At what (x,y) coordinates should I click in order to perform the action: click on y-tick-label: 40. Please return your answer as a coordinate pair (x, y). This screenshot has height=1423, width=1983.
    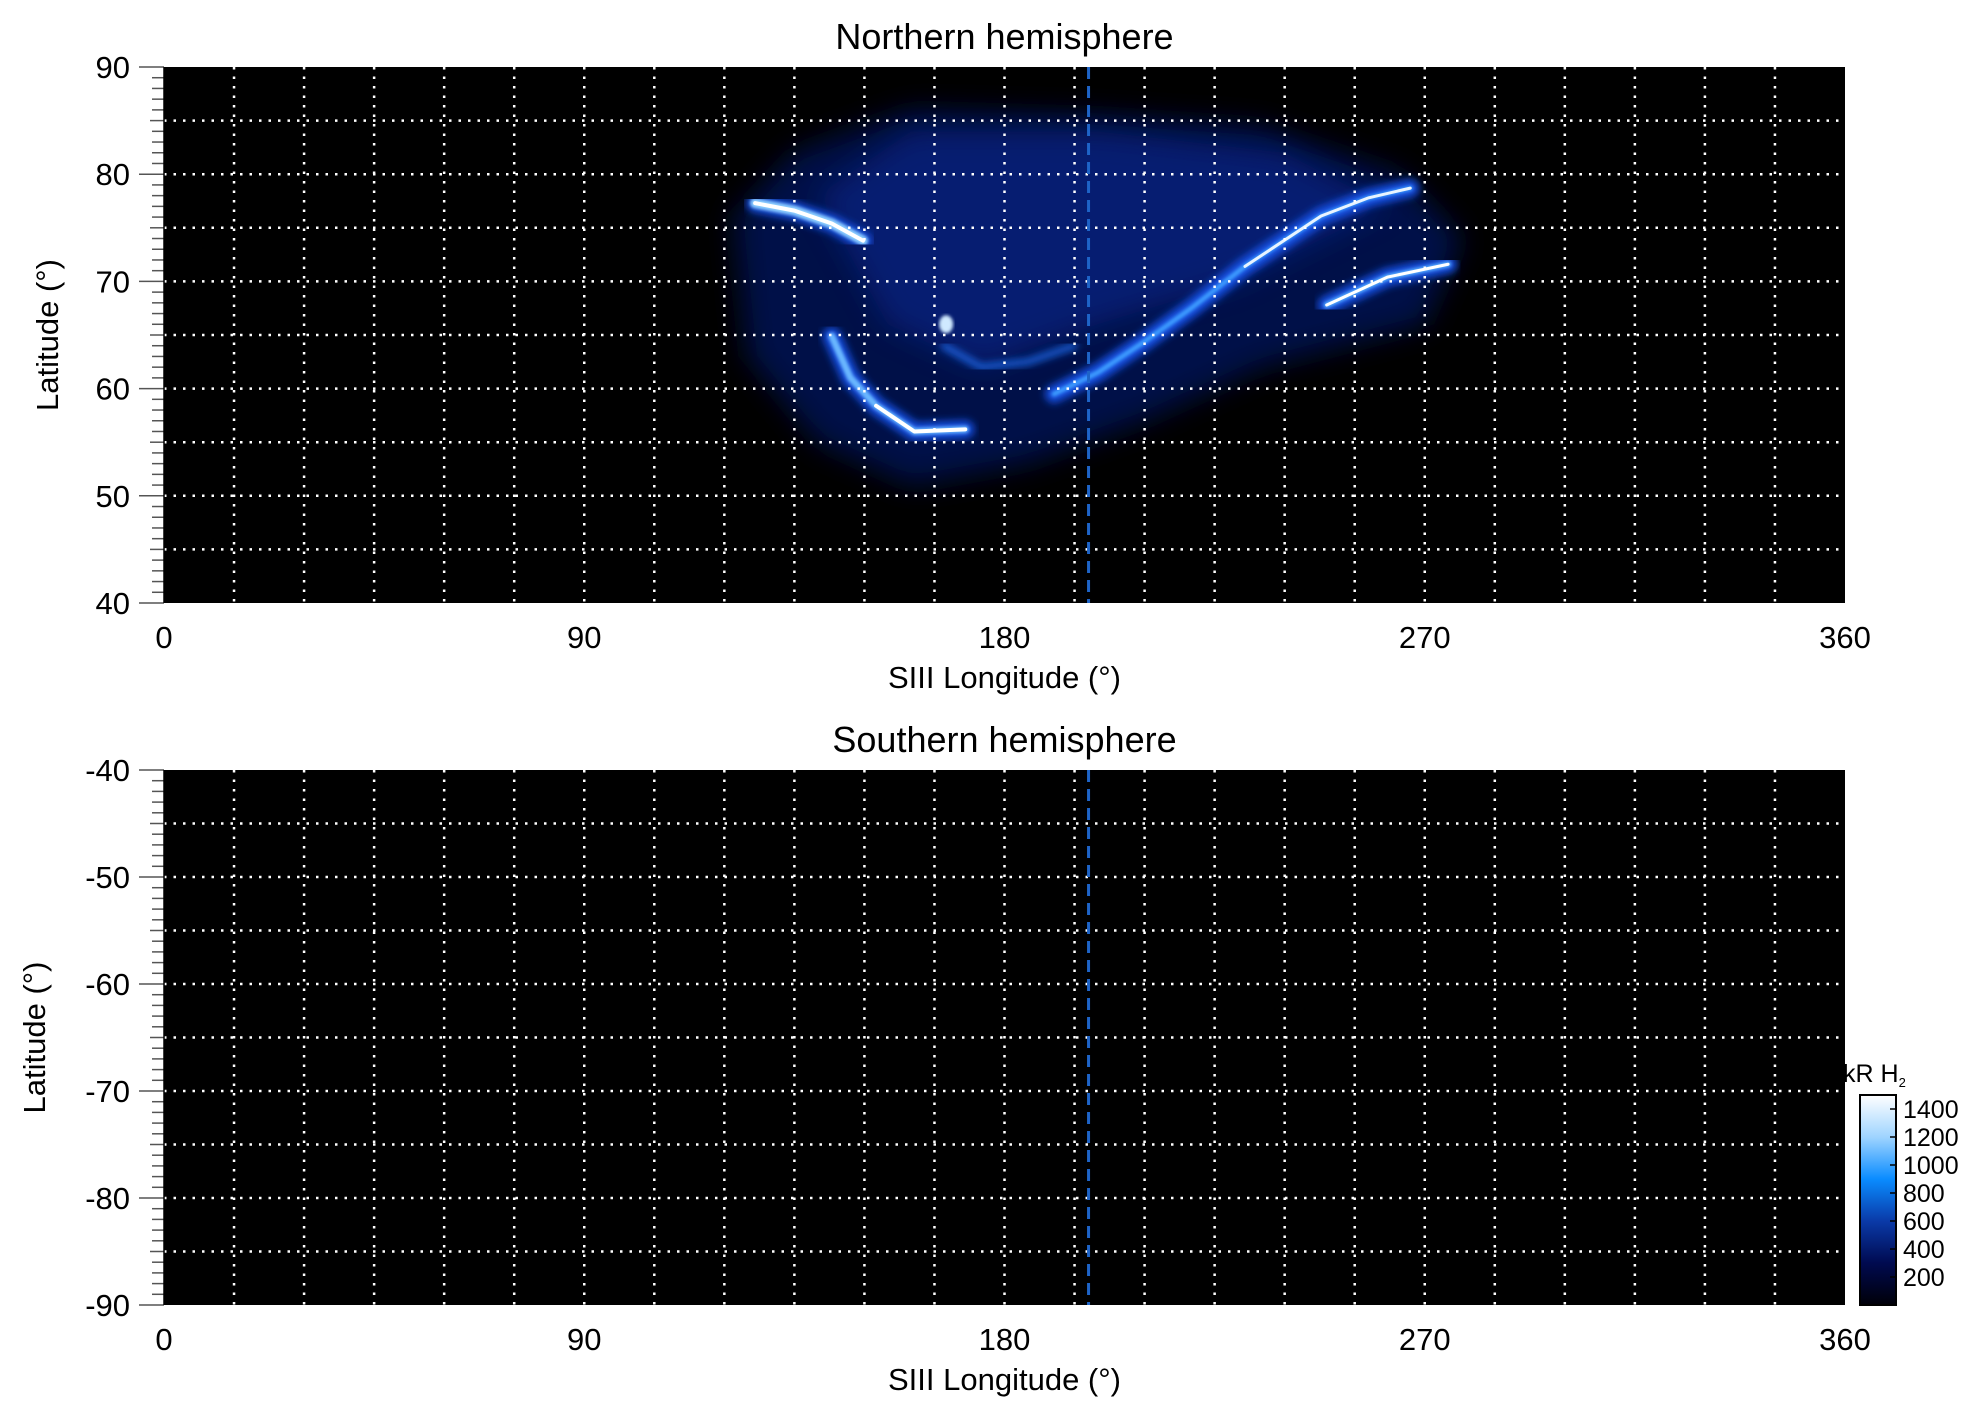
    Looking at the image, I should click on (113, 603).